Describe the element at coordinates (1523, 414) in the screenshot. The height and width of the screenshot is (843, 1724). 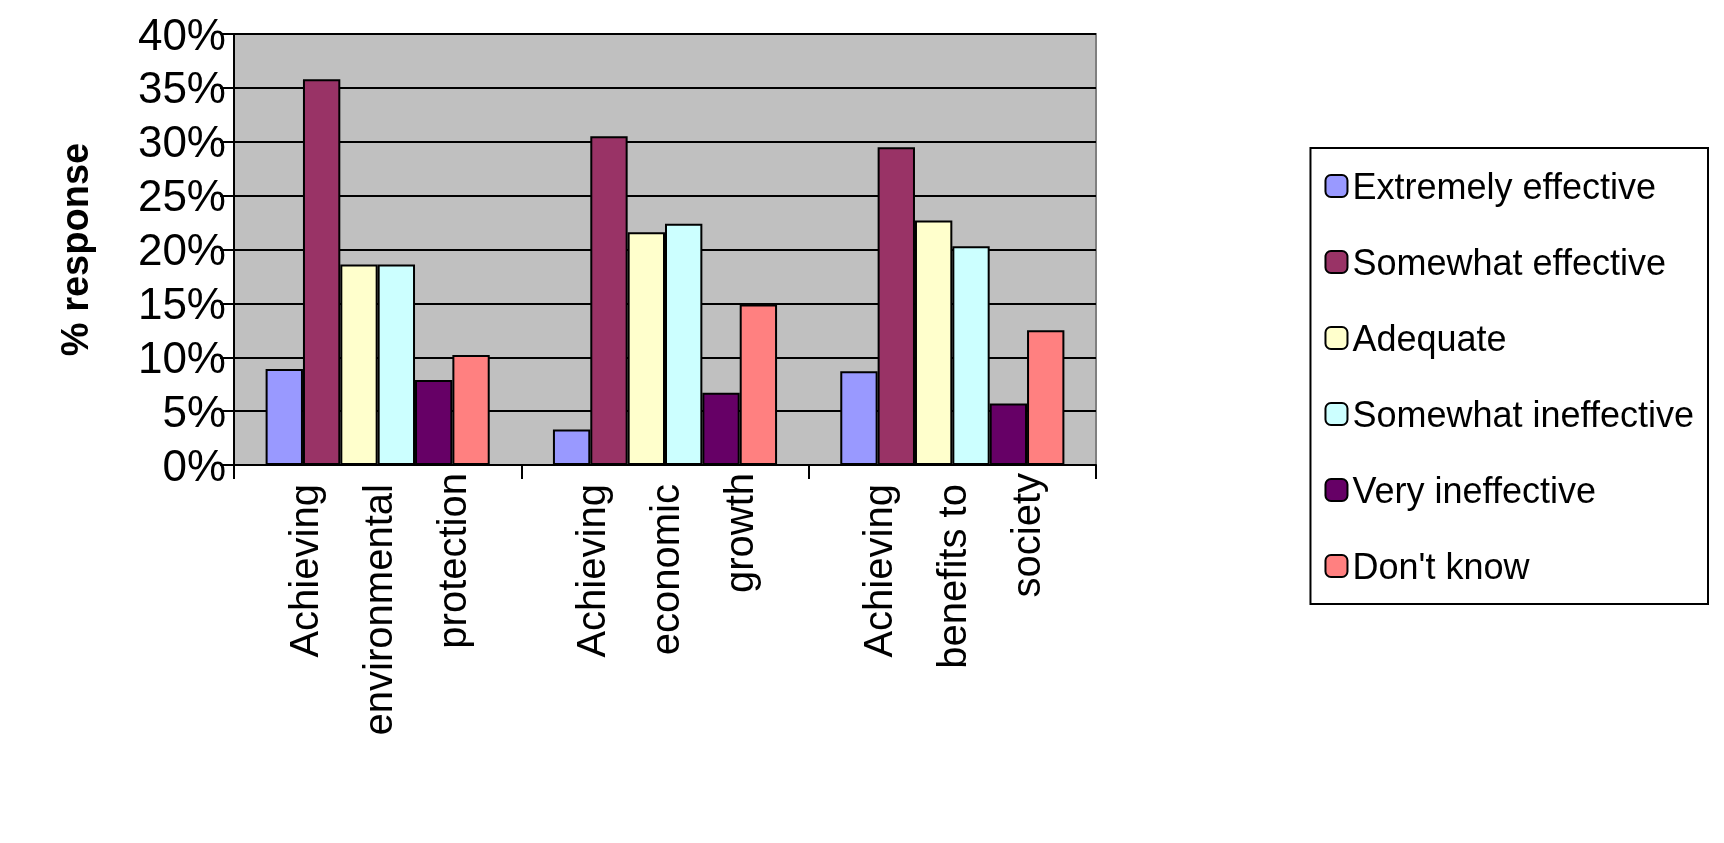
I see `legend-label: Somewhat ineffective` at that location.